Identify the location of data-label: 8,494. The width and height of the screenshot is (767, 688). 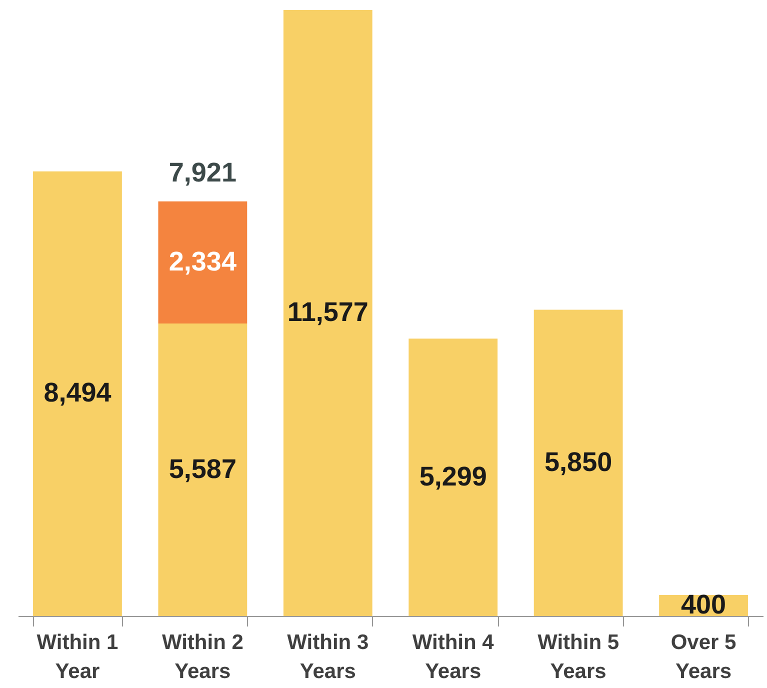
(78, 393).